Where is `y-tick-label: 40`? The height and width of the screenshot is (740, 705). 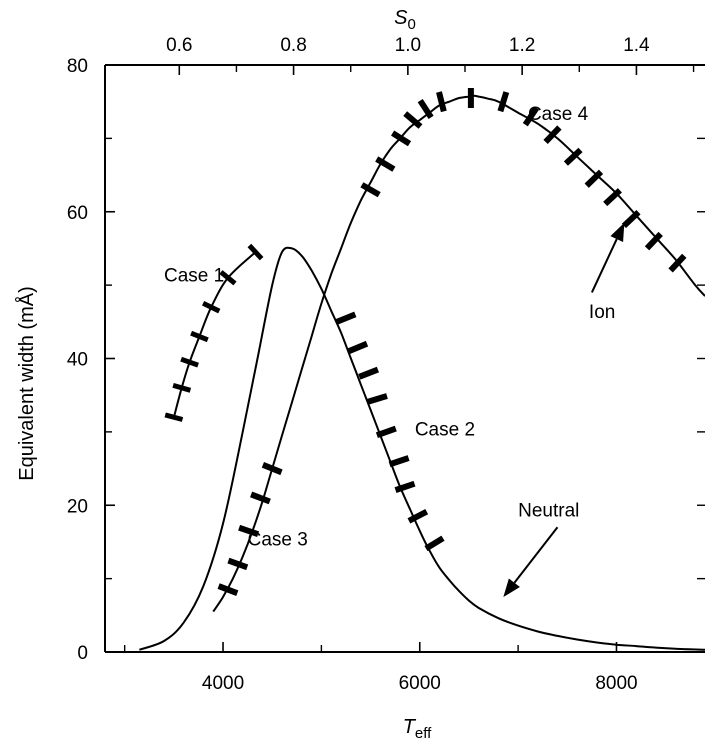 y-tick-label: 40 is located at coordinates (77, 360).